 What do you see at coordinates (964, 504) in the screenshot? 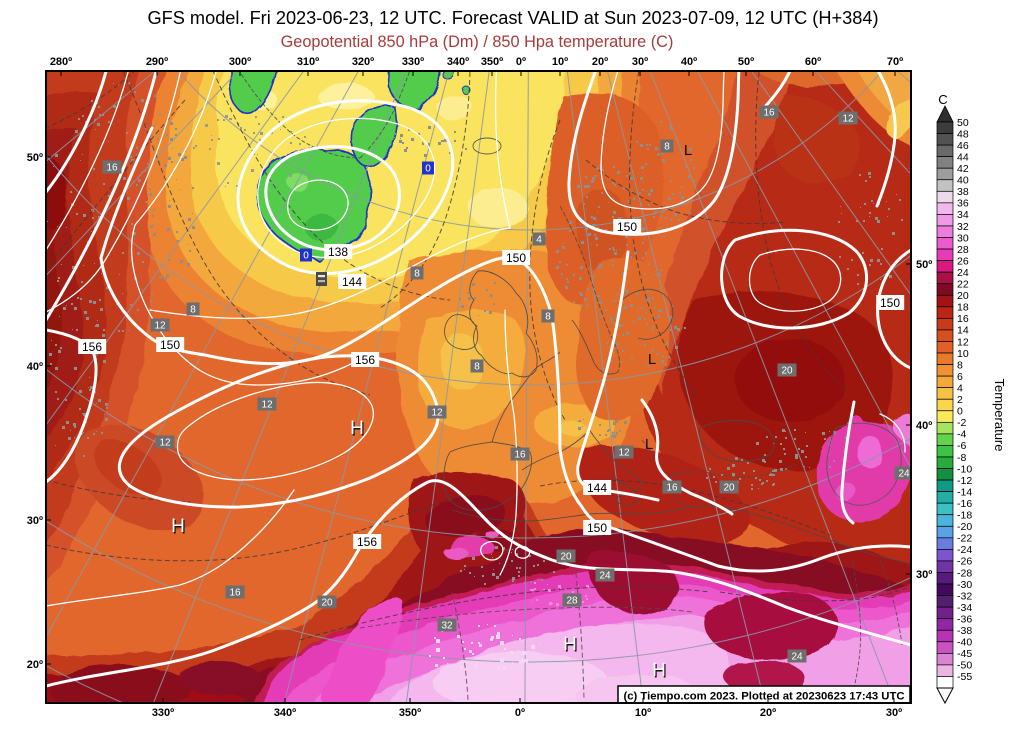
I see `svg-text: -16` at bounding box center [964, 504].